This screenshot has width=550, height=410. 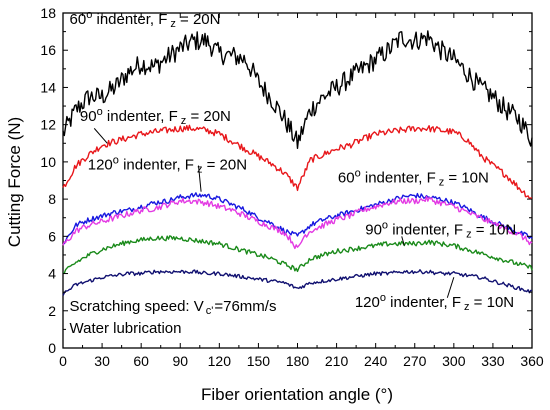 What do you see at coordinates (52, 236) in the screenshot?
I see `y-tick-label: 6` at bounding box center [52, 236].